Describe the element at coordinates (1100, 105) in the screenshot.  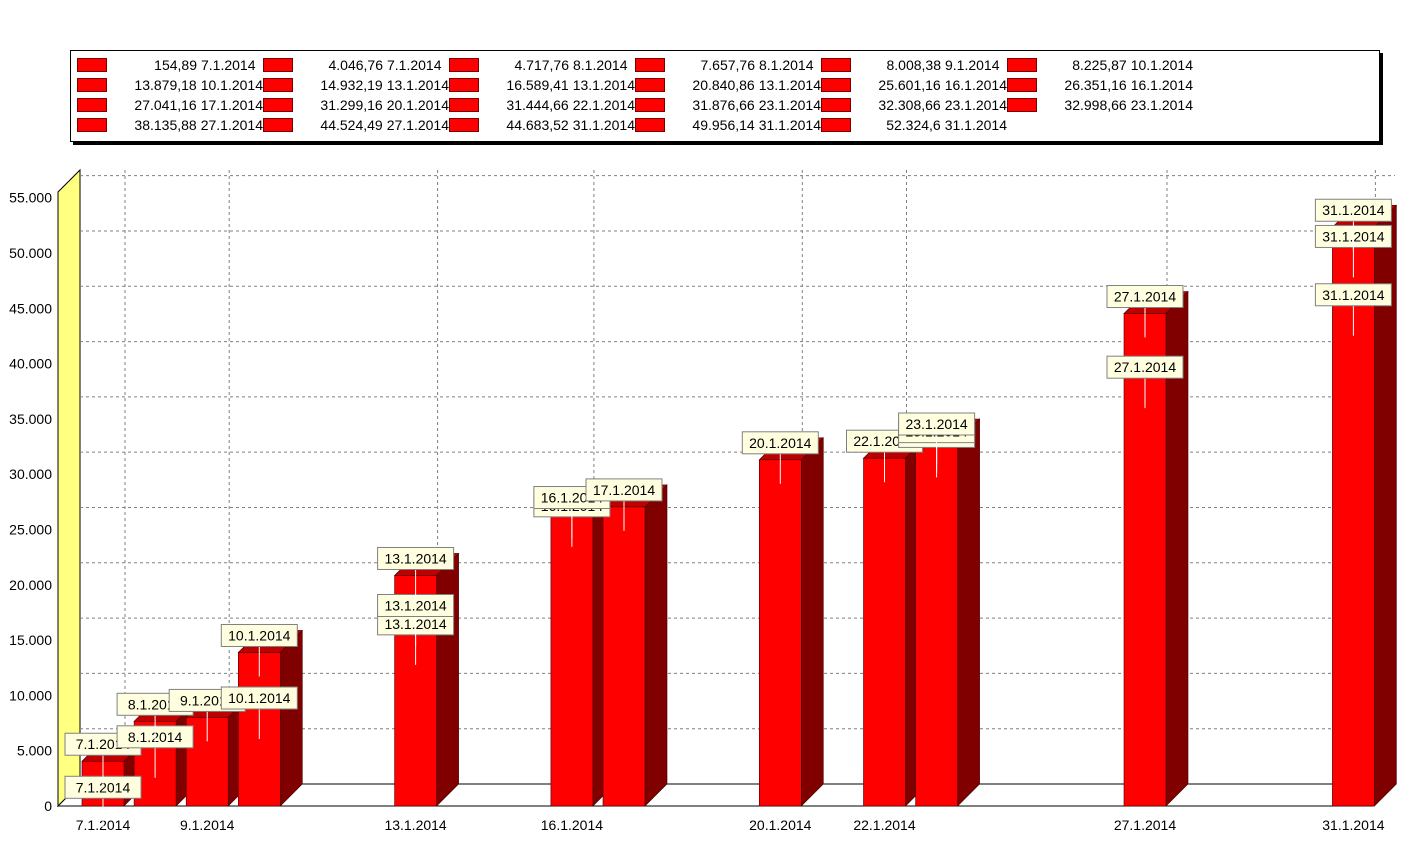
I see `legend-item: 32.998,66 23.1.2014` at that location.